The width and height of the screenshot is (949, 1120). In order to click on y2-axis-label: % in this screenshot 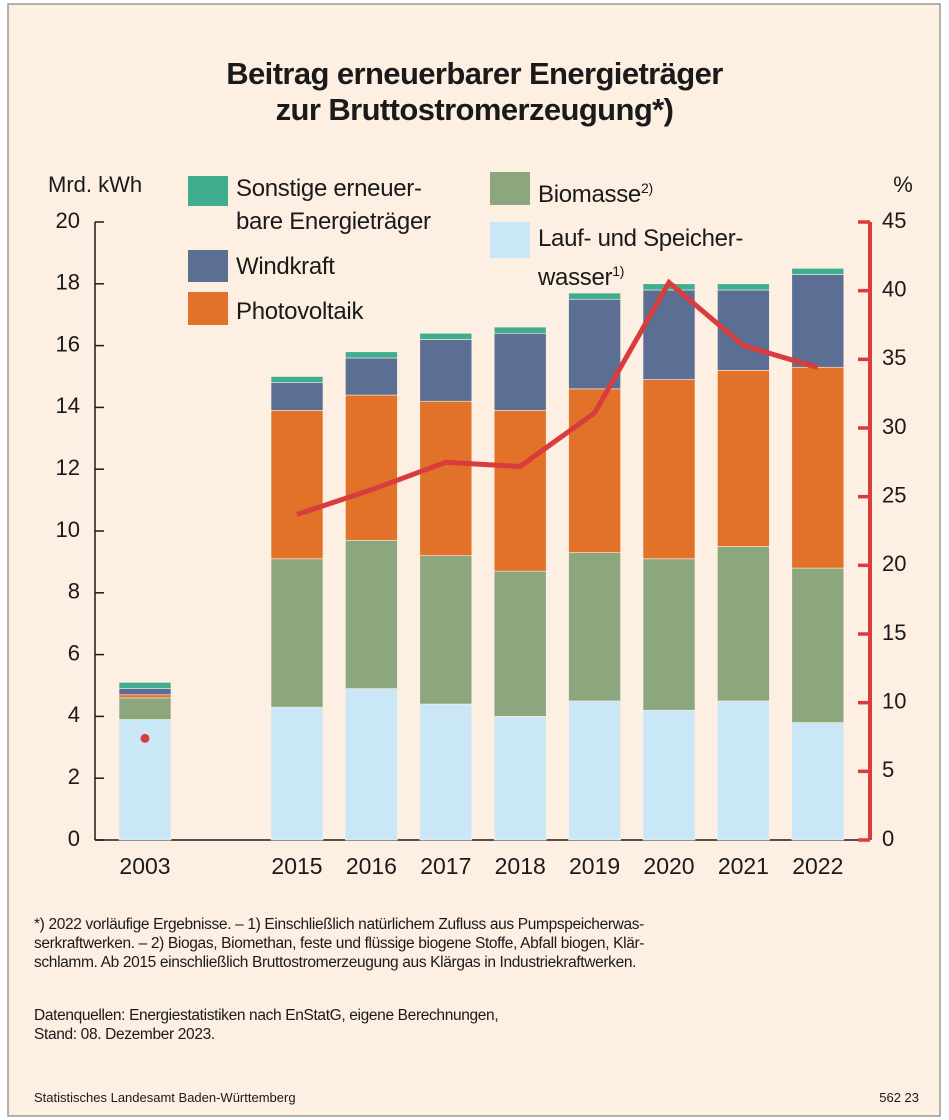, I will do `click(903, 184)`.